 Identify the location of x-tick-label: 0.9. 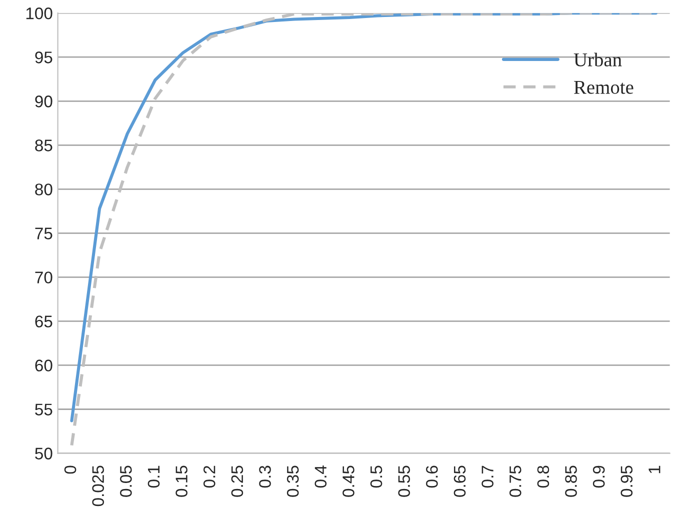
(598, 477).